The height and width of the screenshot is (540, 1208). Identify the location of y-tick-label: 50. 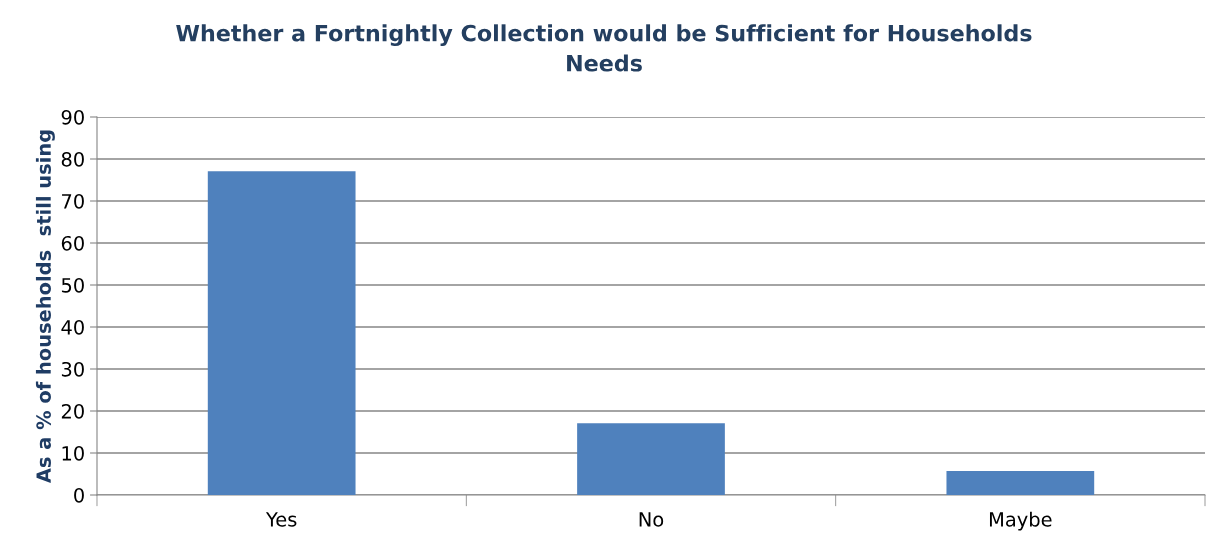
(72, 285).